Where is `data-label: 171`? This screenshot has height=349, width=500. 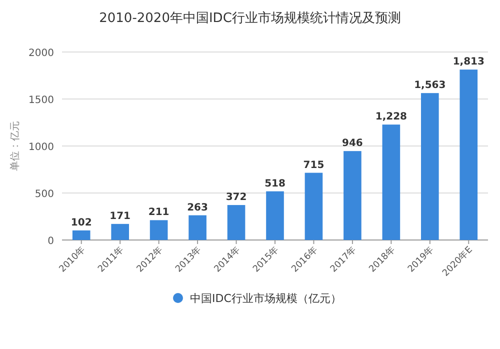
data-label: 171 is located at coordinates (120, 216).